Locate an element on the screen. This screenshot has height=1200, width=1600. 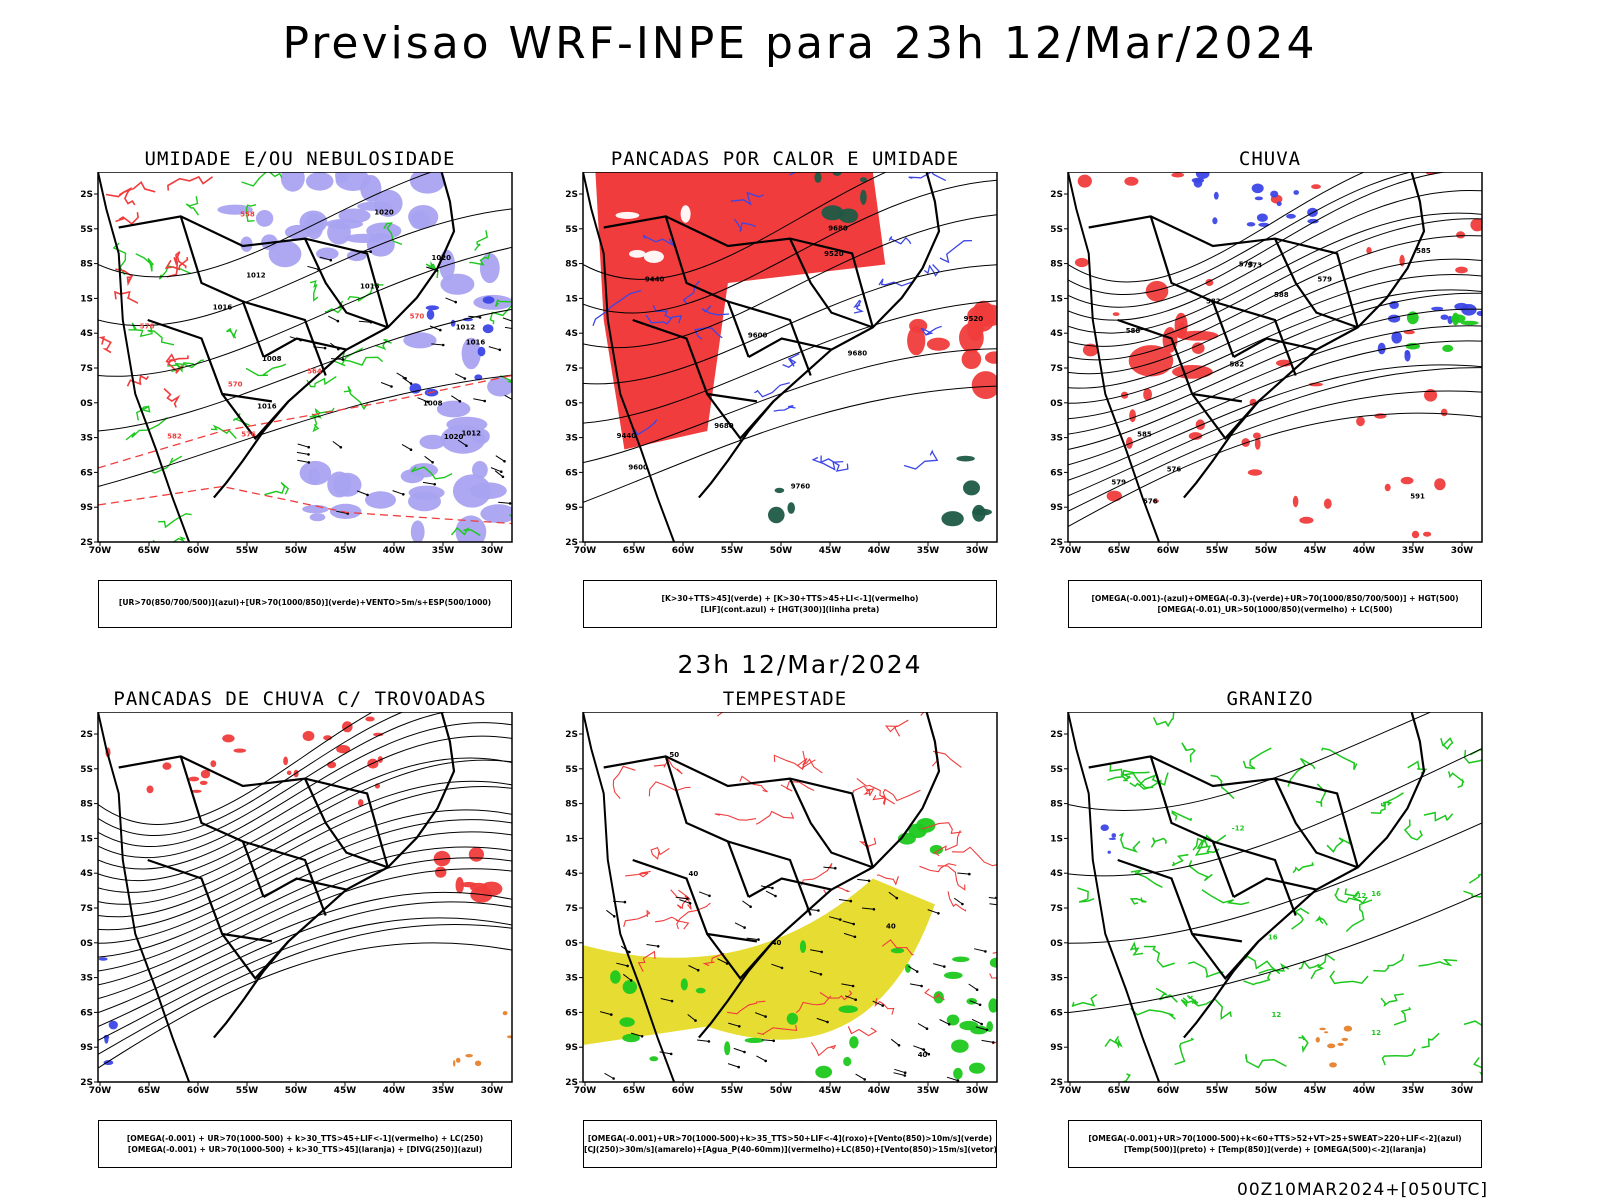
wind-area is located at coordinates (803, 946).